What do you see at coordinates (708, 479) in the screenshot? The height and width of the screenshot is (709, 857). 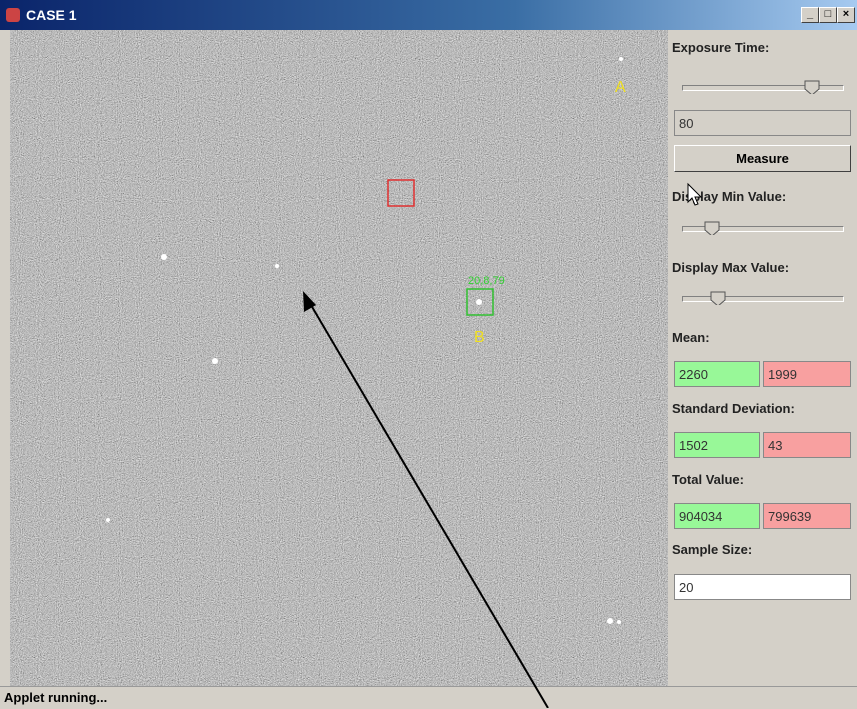 I see `total-label: Total Value:` at bounding box center [708, 479].